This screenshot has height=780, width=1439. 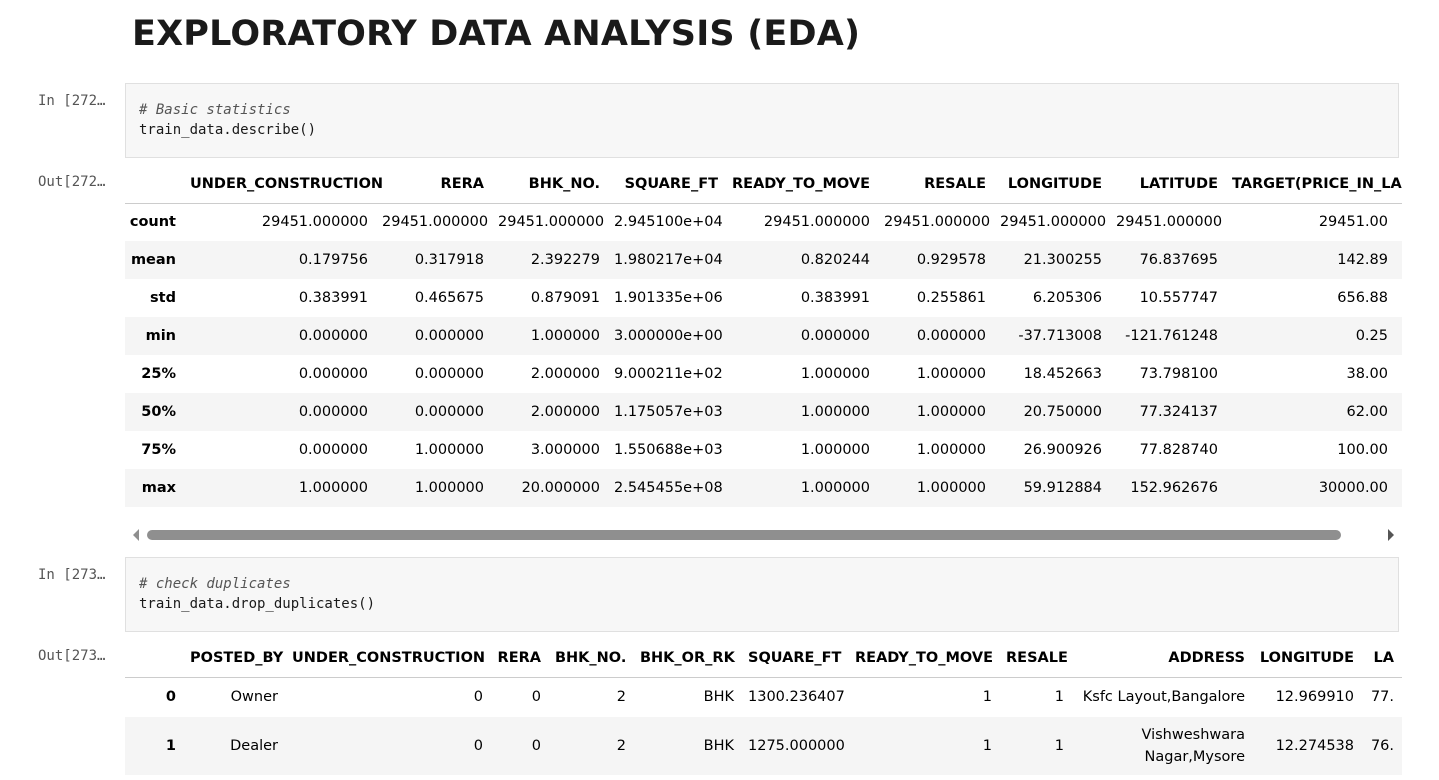 I want to click on column-header: TARGET(PRICE_IN_LA, so click(x=1317, y=184).